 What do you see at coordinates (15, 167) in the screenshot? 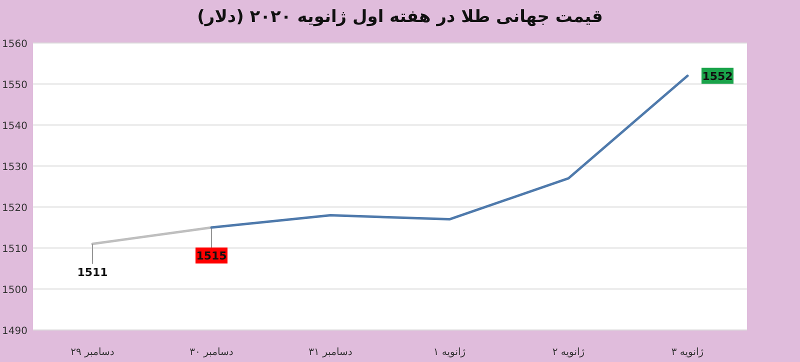
I see `y-tick-label: 1530` at bounding box center [15, 167].